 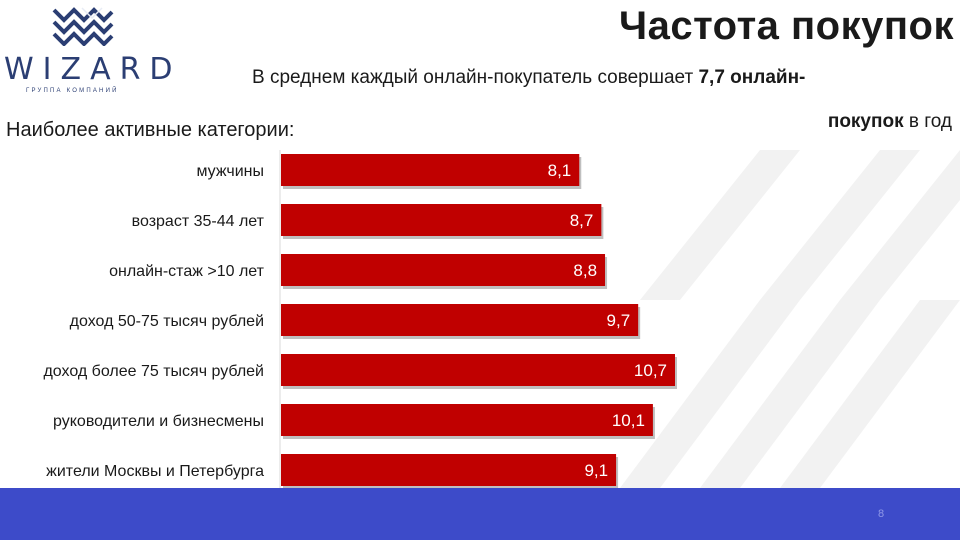 What do you see at coordinates (752, 77) in the screenshot?
I see `subtitle-value: 7,7 онлайн-` at bounding box center [752, 77].